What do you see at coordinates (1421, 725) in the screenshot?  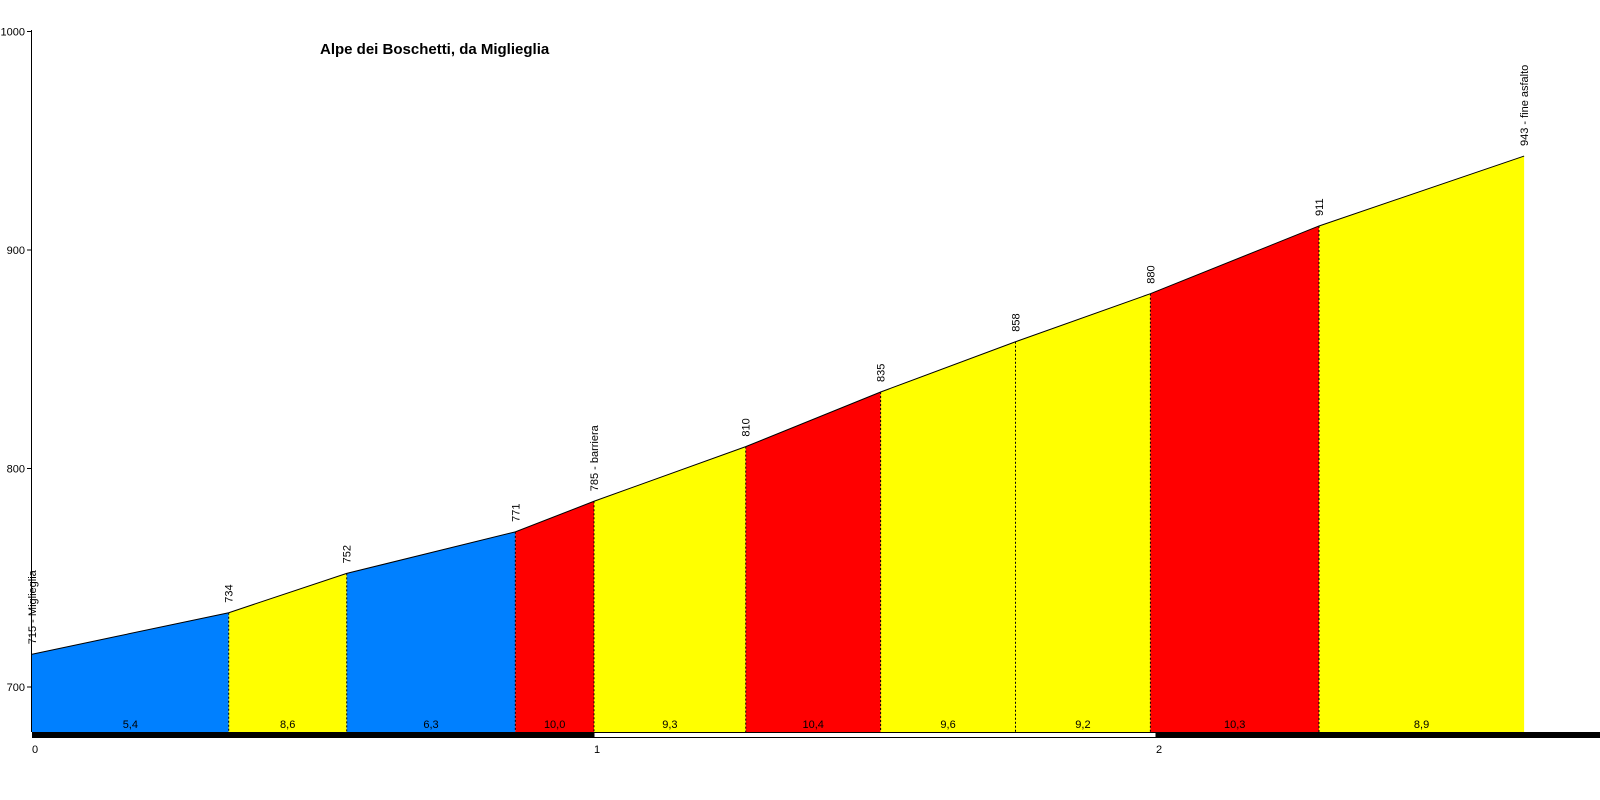 I see `gradient-label: 8,9` at bounding box center [1421, 725].